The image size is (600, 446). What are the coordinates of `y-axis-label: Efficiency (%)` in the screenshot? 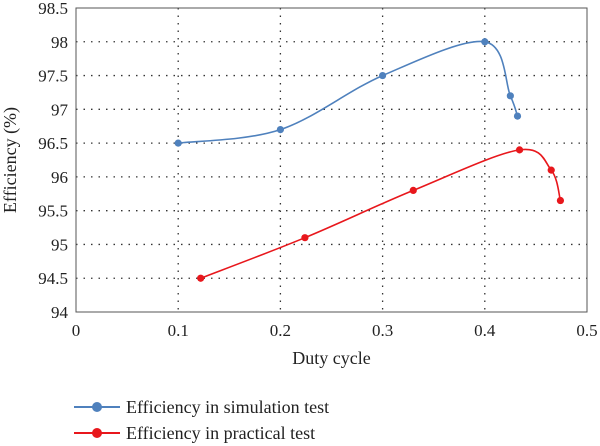 It's located at (10, 160).